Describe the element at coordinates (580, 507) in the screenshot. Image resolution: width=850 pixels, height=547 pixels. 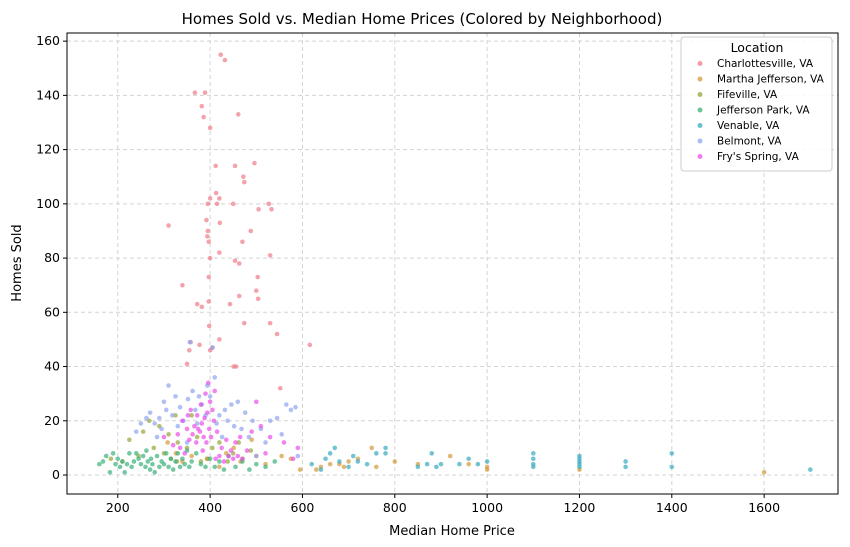
I see `x-tick-label: 1200` at that location.